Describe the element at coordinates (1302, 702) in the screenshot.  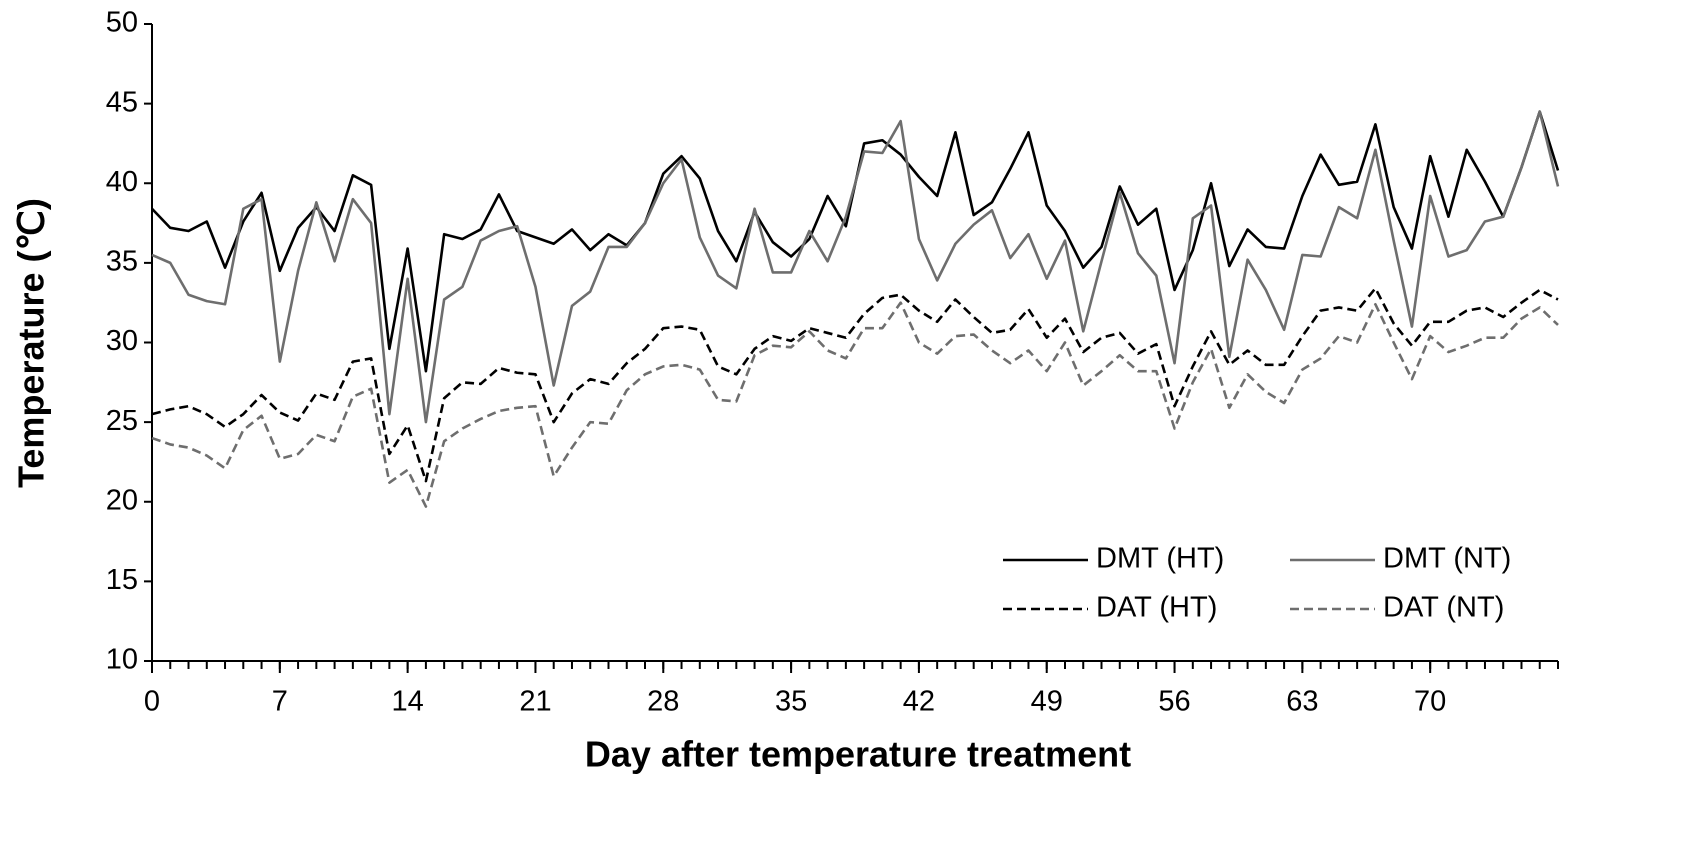
I see `x-tick-label: 63` at that location.